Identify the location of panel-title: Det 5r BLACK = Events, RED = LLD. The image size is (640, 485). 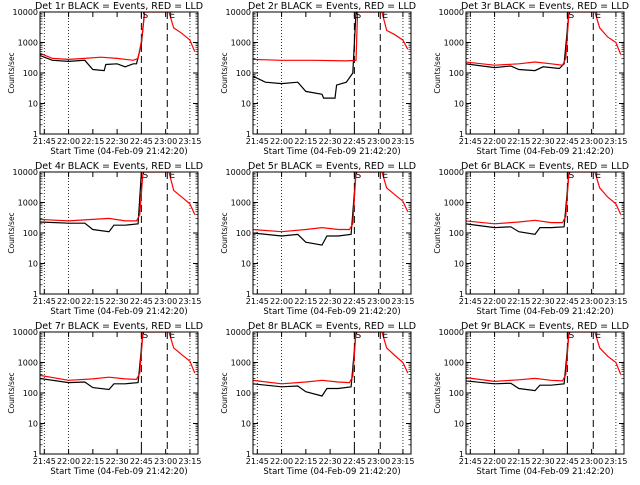
(332, 166).